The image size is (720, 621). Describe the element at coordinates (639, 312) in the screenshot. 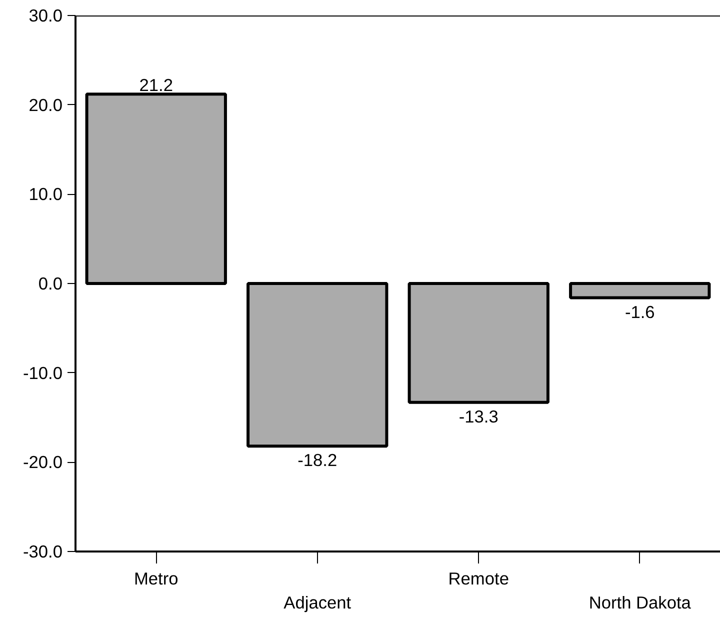

I see `data-label: -1.6` at that location.